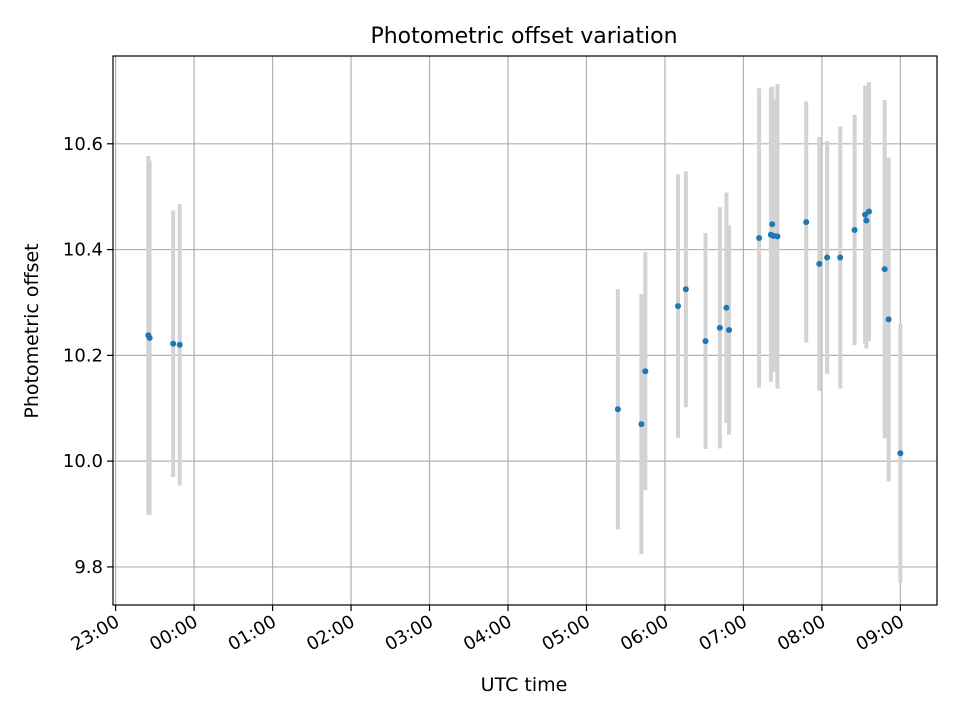 Image resolution: width=960 pixels, height=720 pixels. Describe the element at coordinates (523, 36) in the screenshot. I see `chart-title: Photometric offset variation` at that location.